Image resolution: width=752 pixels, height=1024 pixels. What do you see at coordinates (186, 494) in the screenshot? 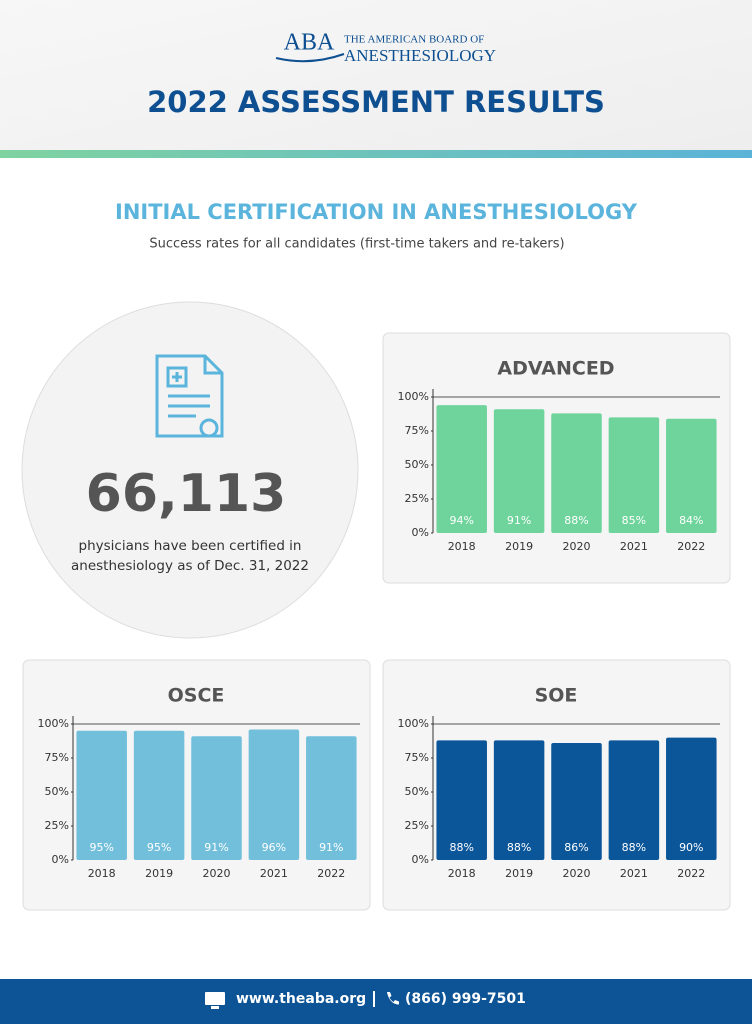
I see `stat-value: 66,113` at bounding box center [186, 494].